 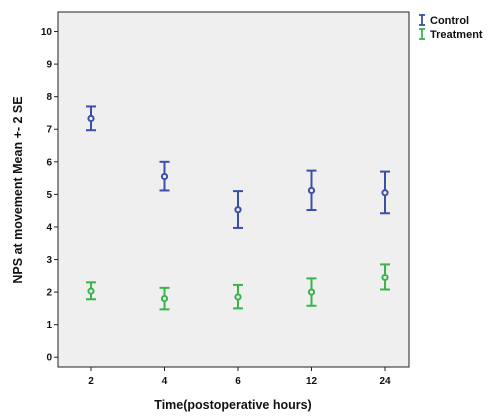 I want to click on y-tick-label: 5, so click(x=49, y=195).